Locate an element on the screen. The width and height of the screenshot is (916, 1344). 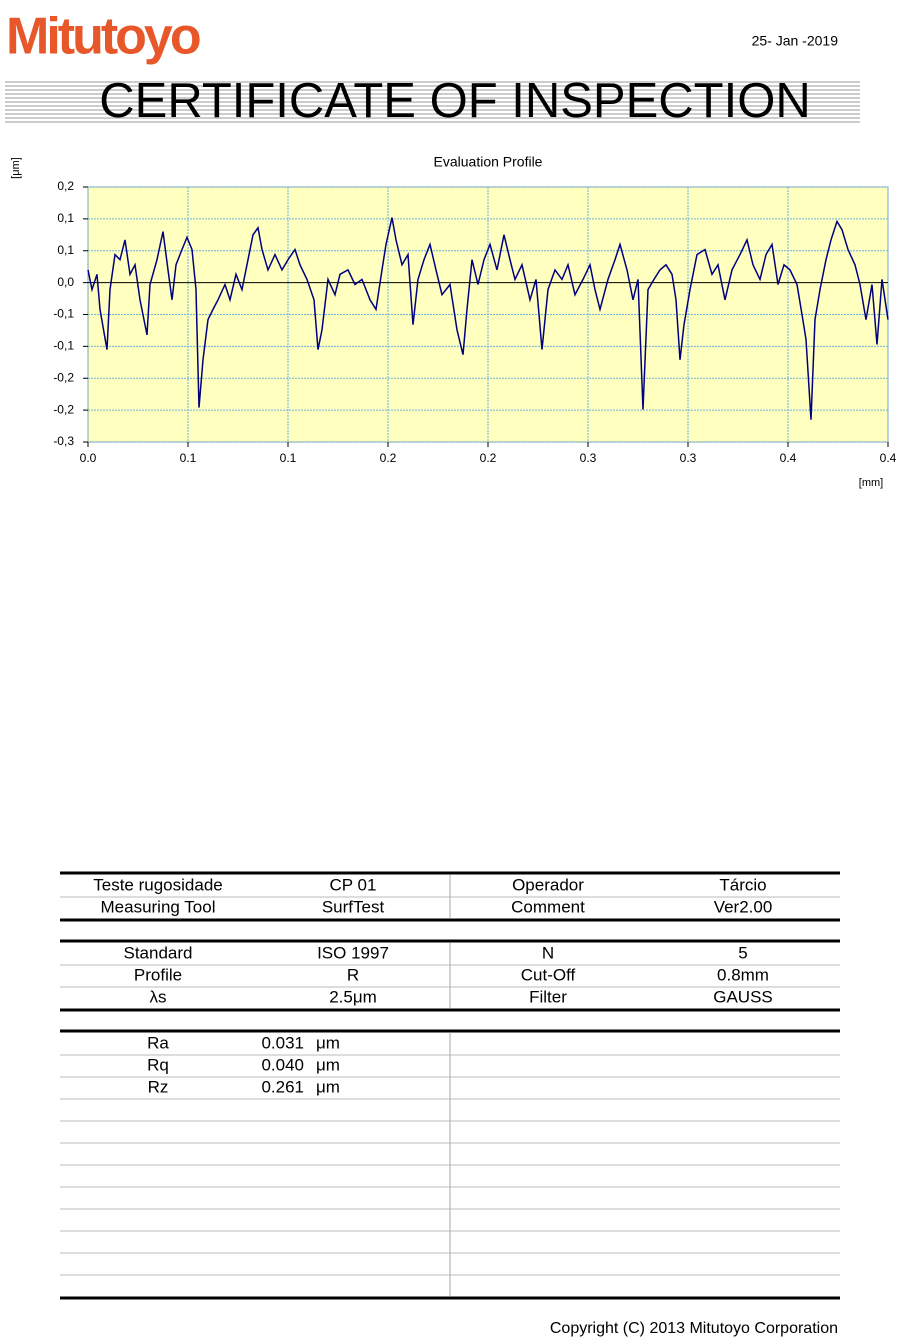
table-cell: N is located at coordinates (548, 952).